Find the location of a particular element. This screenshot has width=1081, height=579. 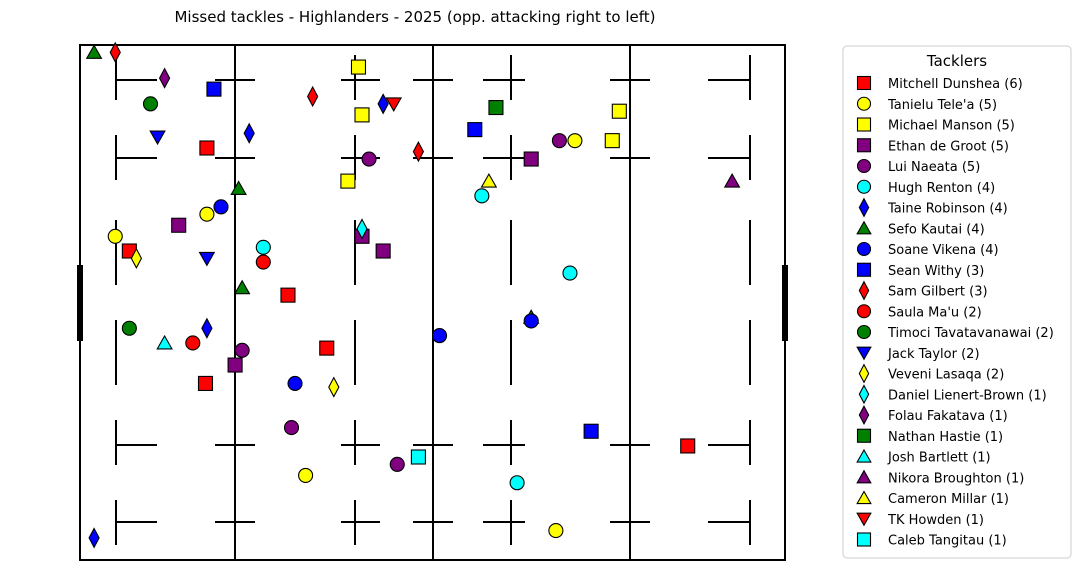

legend-label: Mitchell Dunshea (6) is located at coordinates (955, 84).